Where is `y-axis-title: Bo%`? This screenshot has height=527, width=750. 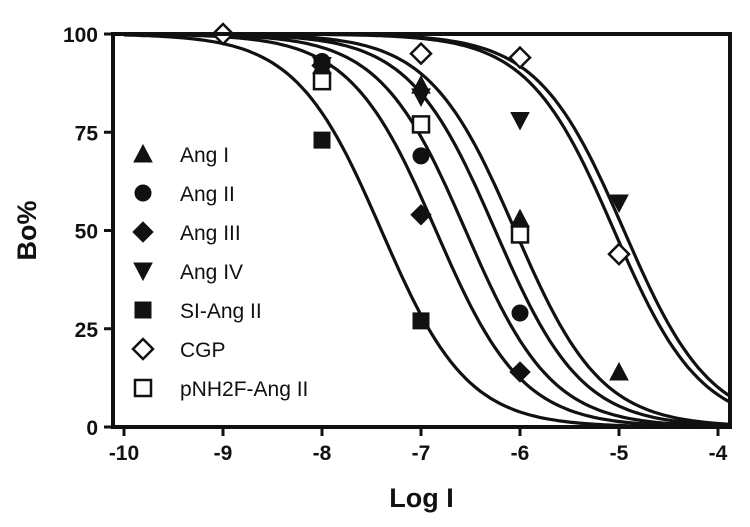
y-axis-title: Bo% is located at coordinates (27, 231).